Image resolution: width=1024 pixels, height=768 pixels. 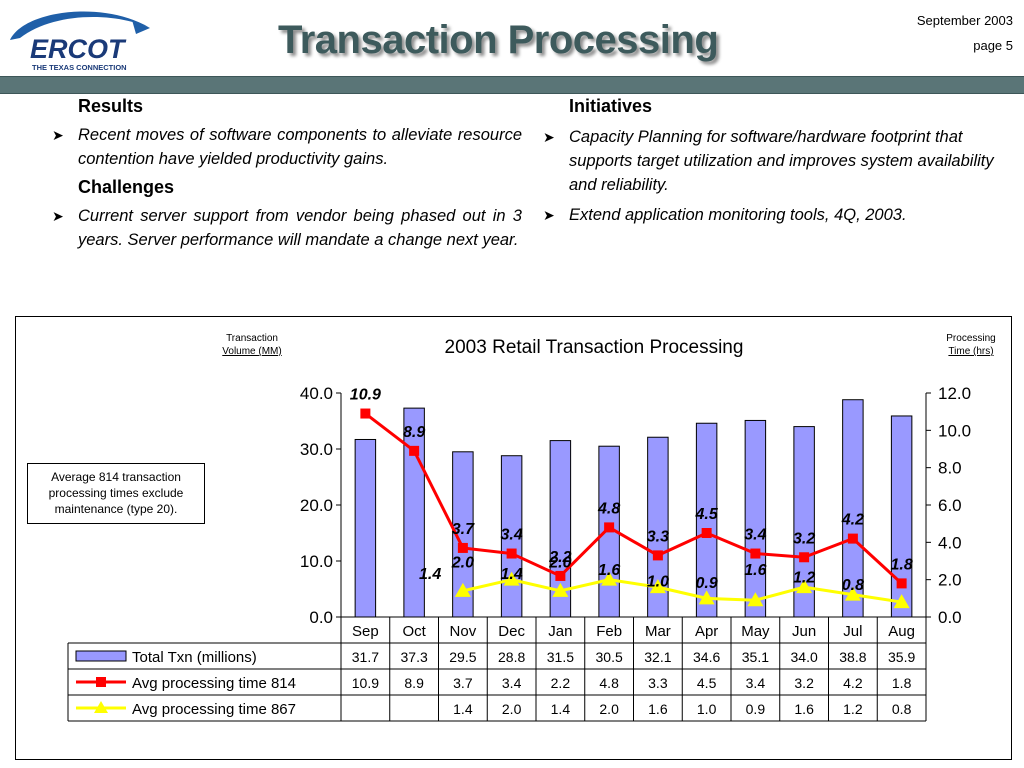 What do you see at coordinates (804, 683) in the screenshot?
I see `table-cell: 3.2` at bounding box center [804, 683].